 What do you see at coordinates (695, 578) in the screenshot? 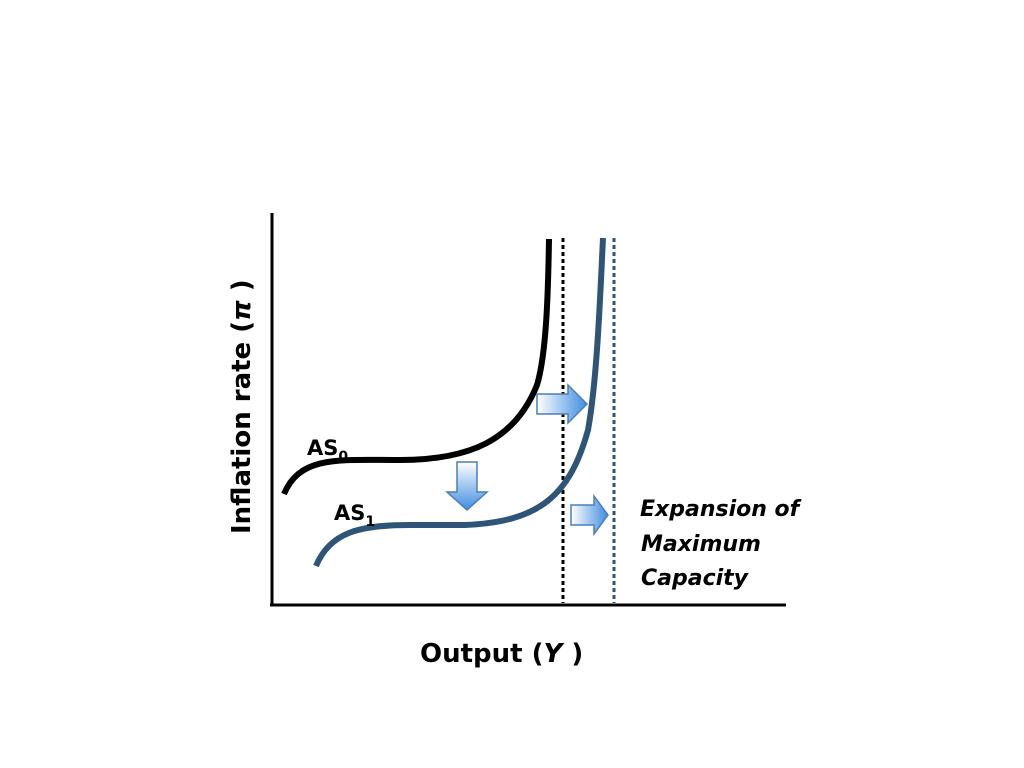
I see `annotation-line-3: Capacity` at bounding box center [695, 578].